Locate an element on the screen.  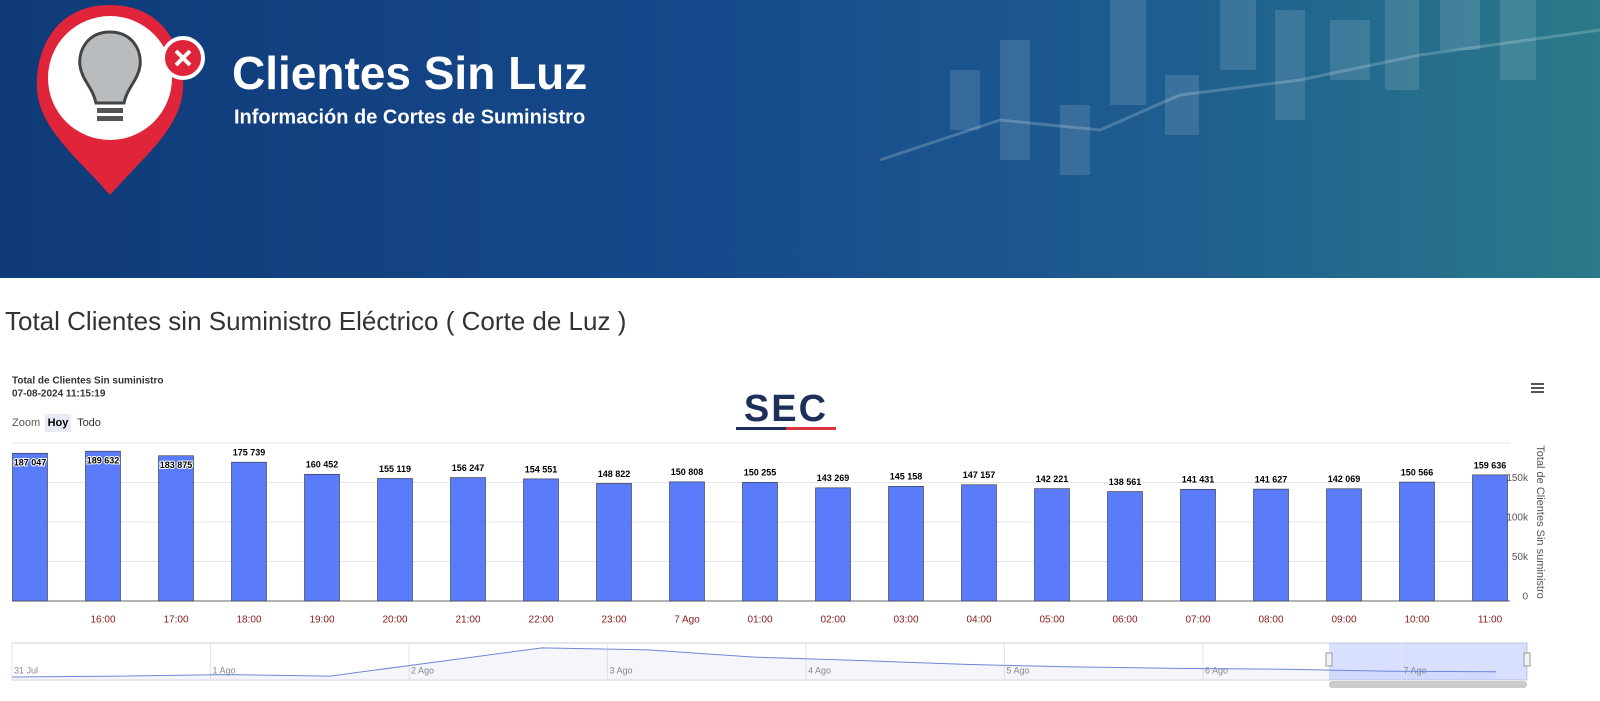
value-label: 141 627 is located at coordinates (1271, 479).